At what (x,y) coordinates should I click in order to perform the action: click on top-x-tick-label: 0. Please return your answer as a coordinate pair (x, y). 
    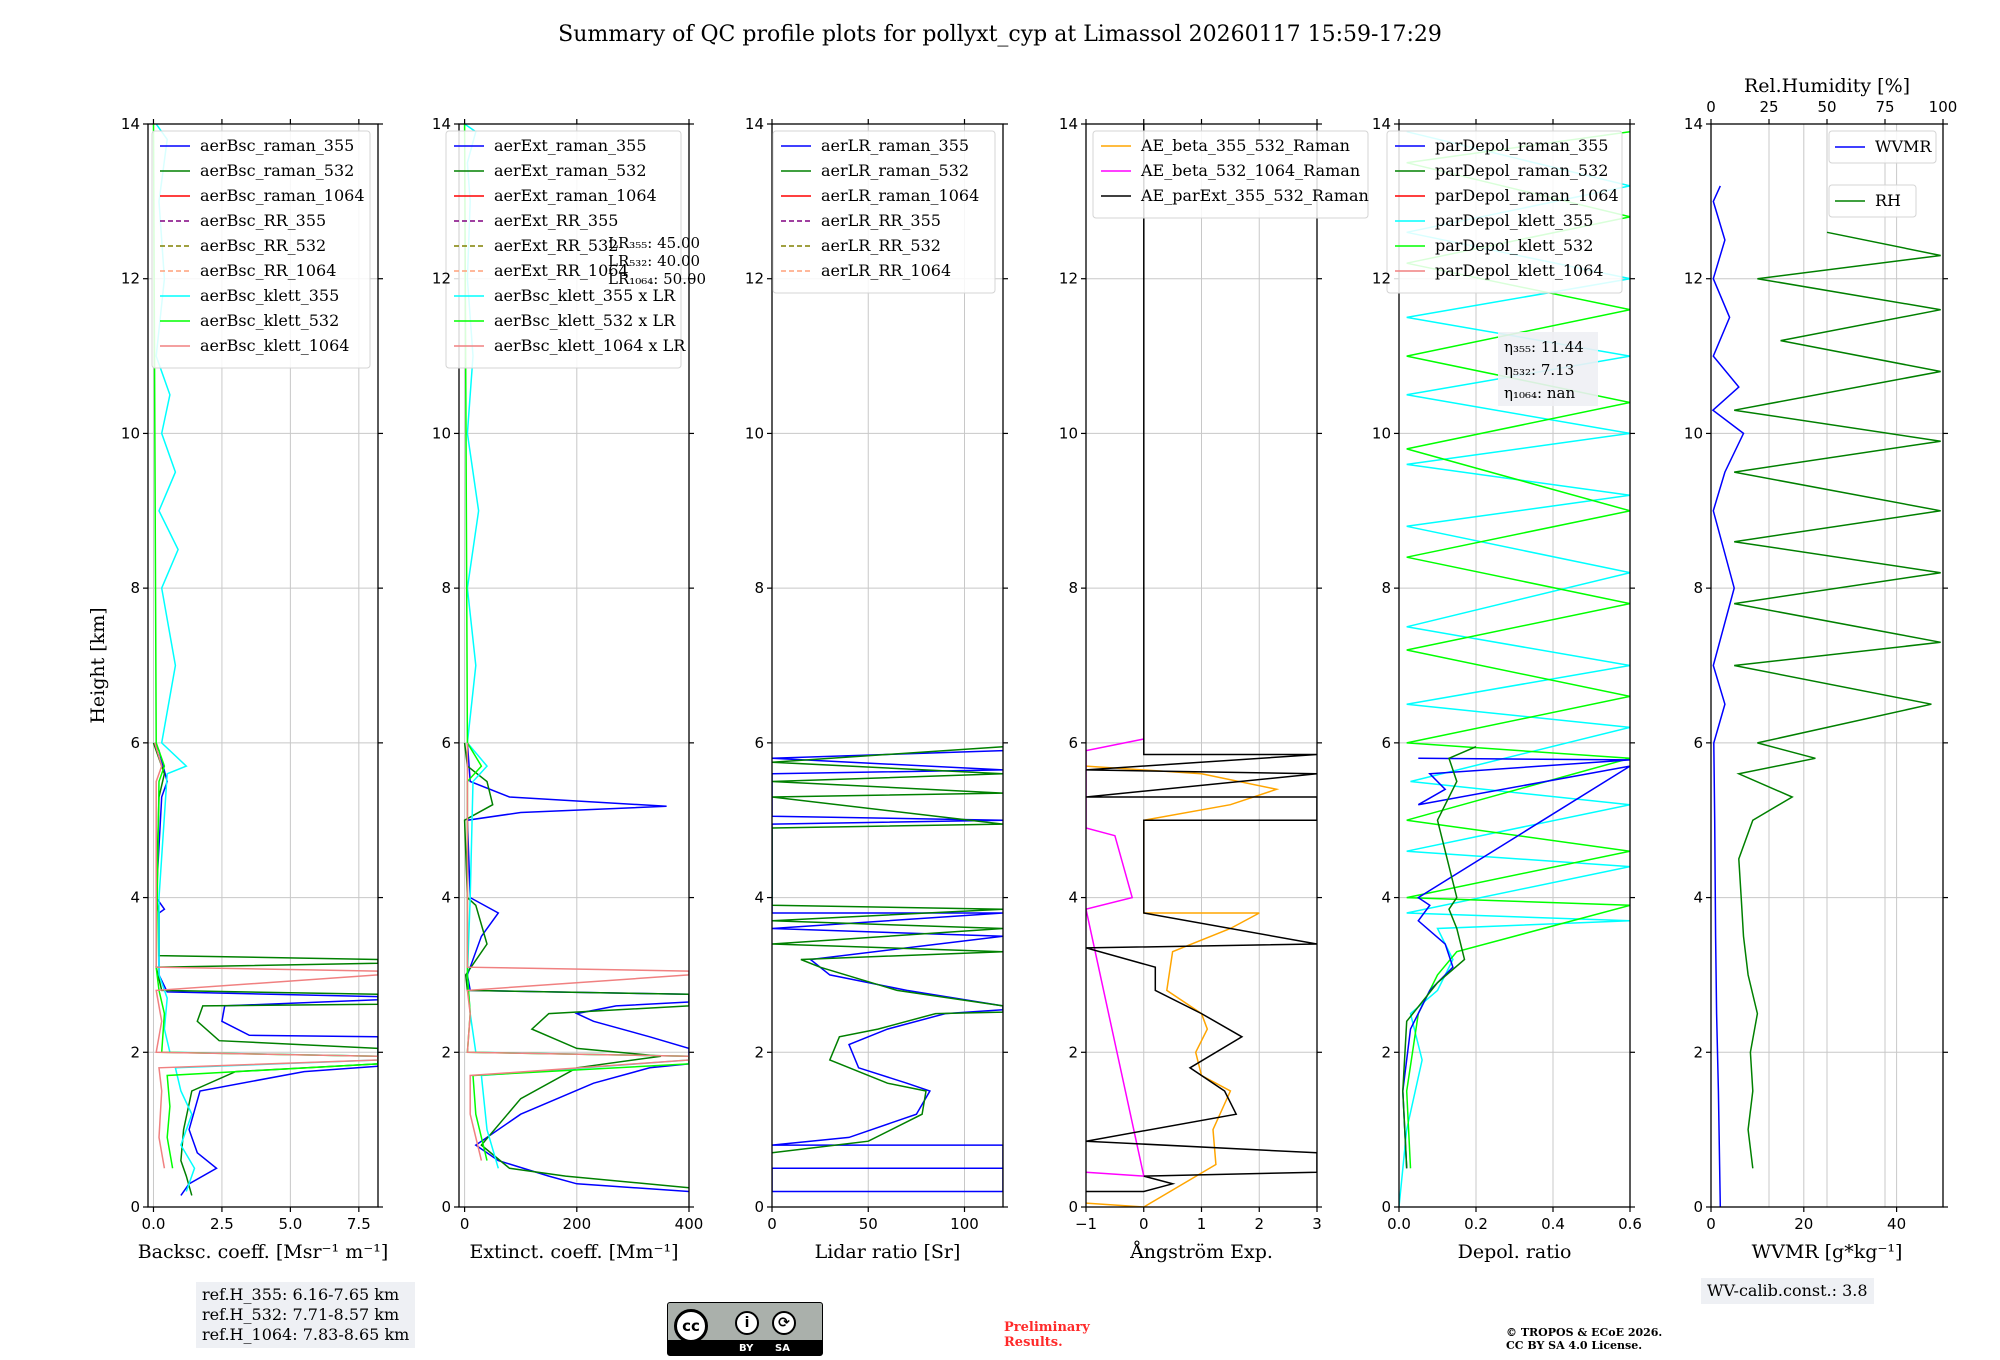
    Looking at the image, I should click on (1711, 107).